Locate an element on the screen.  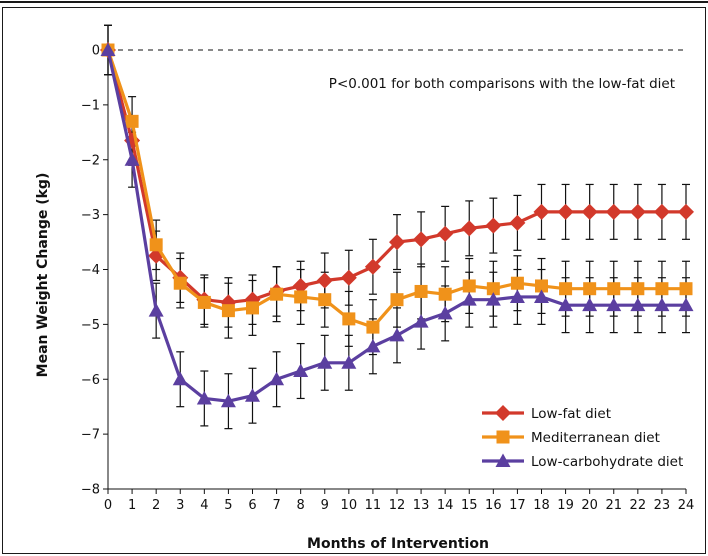
x-tick-label: 3 is located at coordinates (180, 505).